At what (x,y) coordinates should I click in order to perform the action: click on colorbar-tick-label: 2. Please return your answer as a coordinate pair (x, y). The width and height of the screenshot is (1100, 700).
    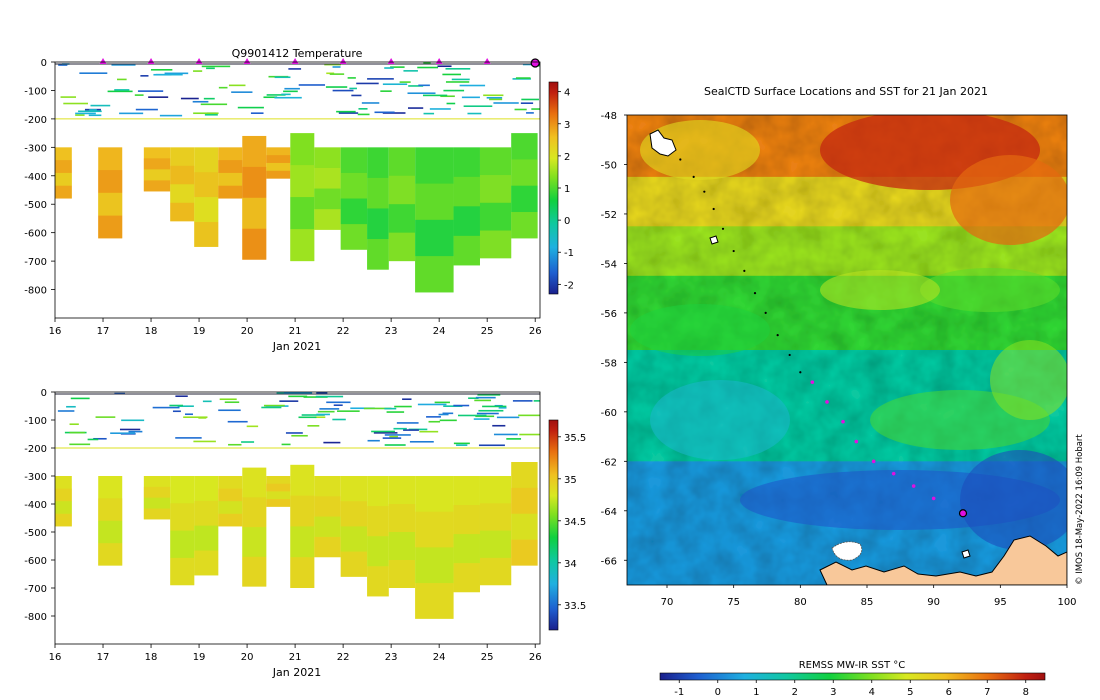
    Looking at the image, I should click on (567, 157).